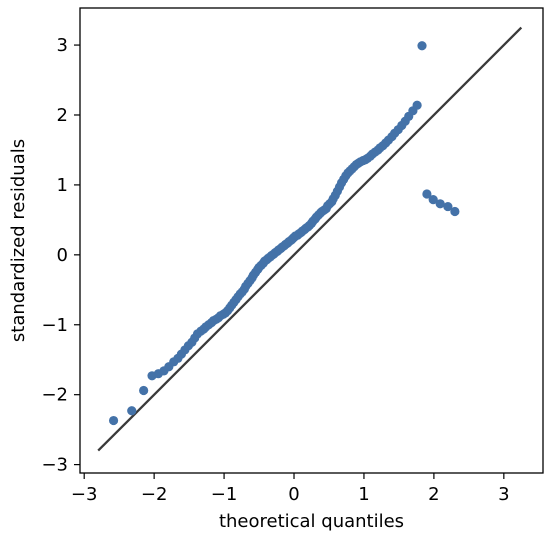 This screenshot has width=550, height=535. I want to click on y-axis-label: standardized residuals, so click(18, 240).